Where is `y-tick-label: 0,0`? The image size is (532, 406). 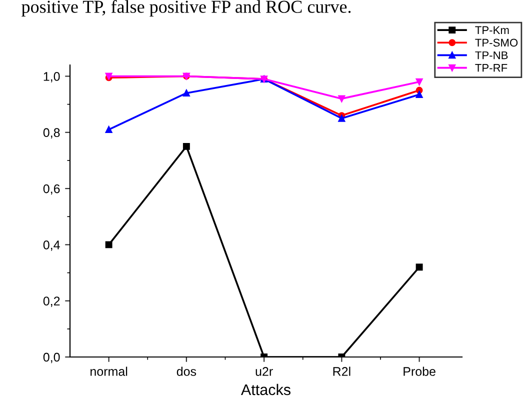
y-tick-label: 0,0 is located at coordinates (51, 358).